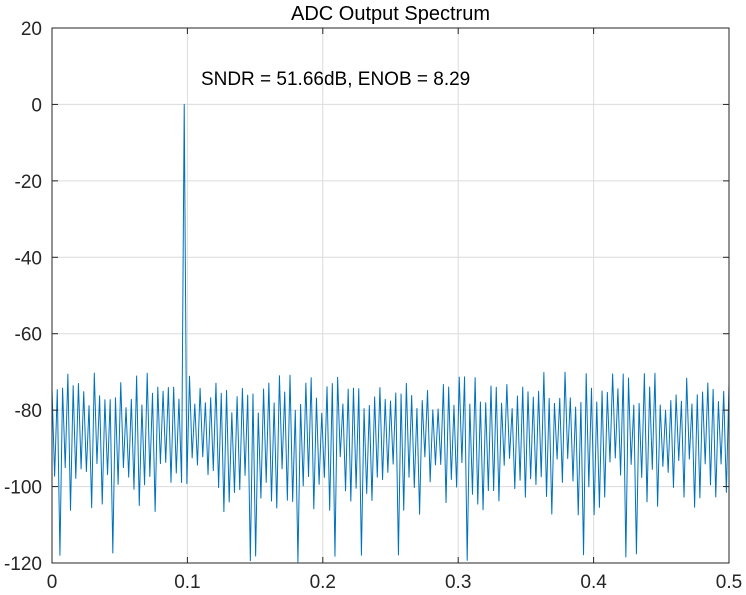  Describe the element at coordinates (28, 182) in the screenshot. I see `y-tick-label: -20` at that location.